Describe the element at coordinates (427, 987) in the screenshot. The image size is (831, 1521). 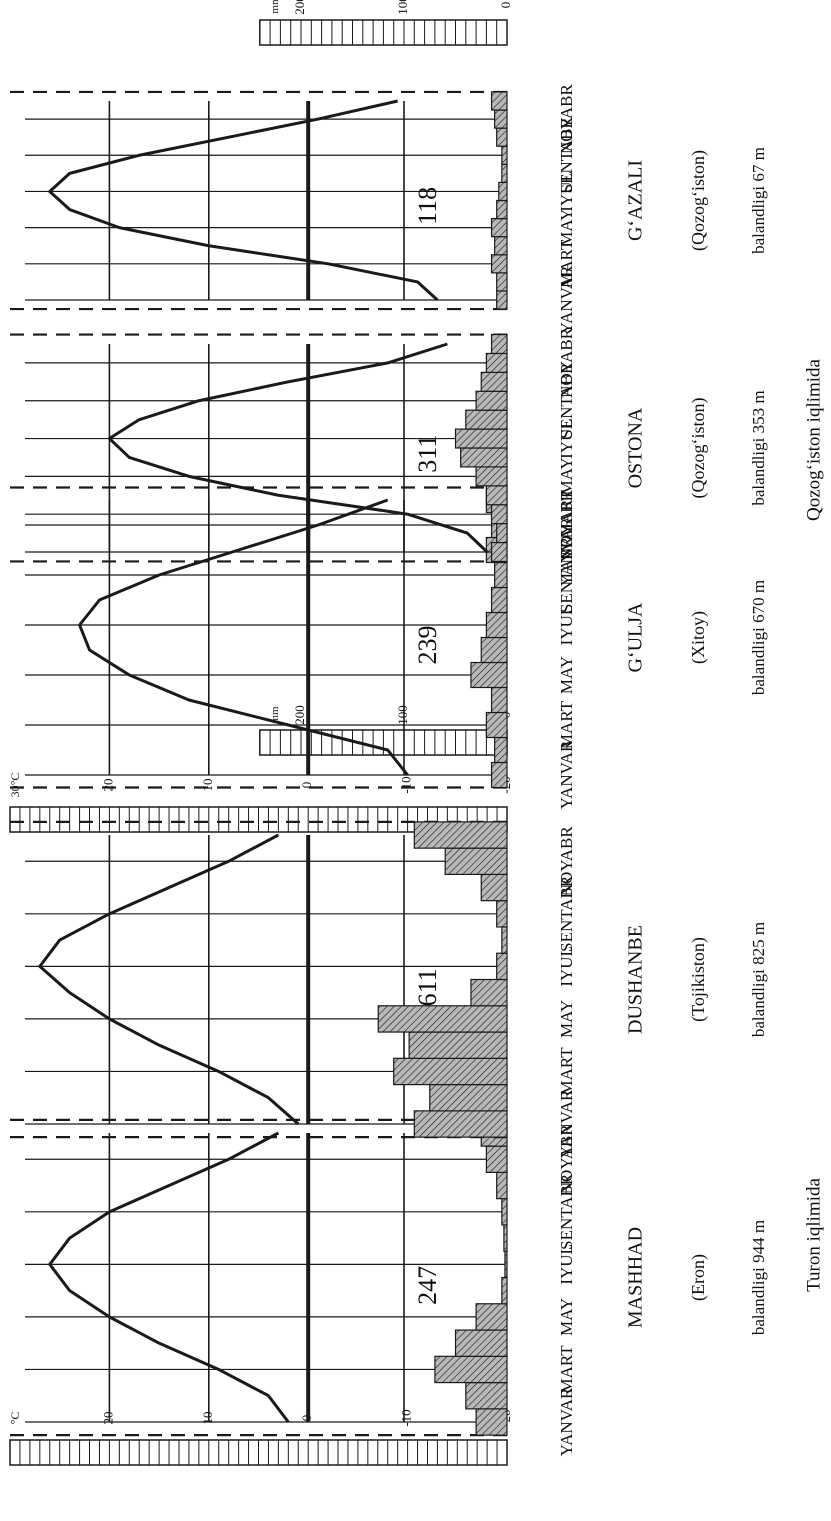
I see `annual-precip-label: 611` at that location.